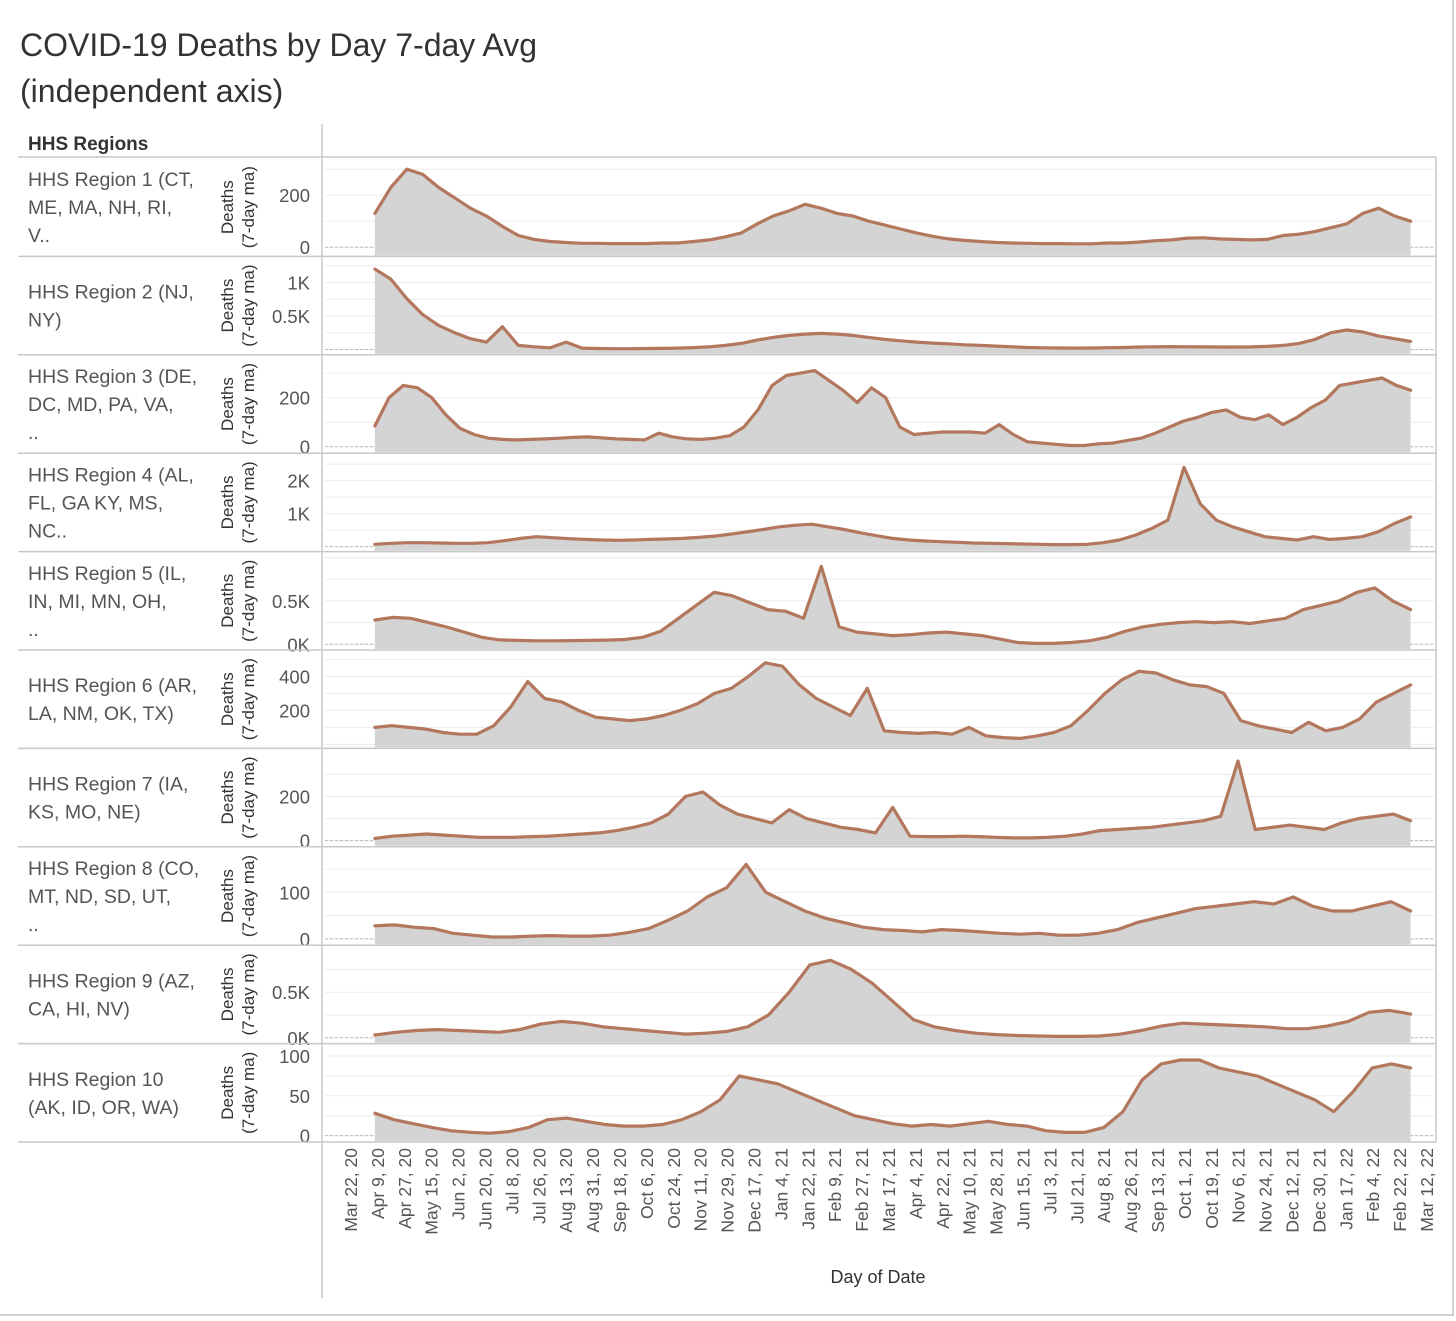  I want to click on y-tick-label: 2K, so click(298, 481).